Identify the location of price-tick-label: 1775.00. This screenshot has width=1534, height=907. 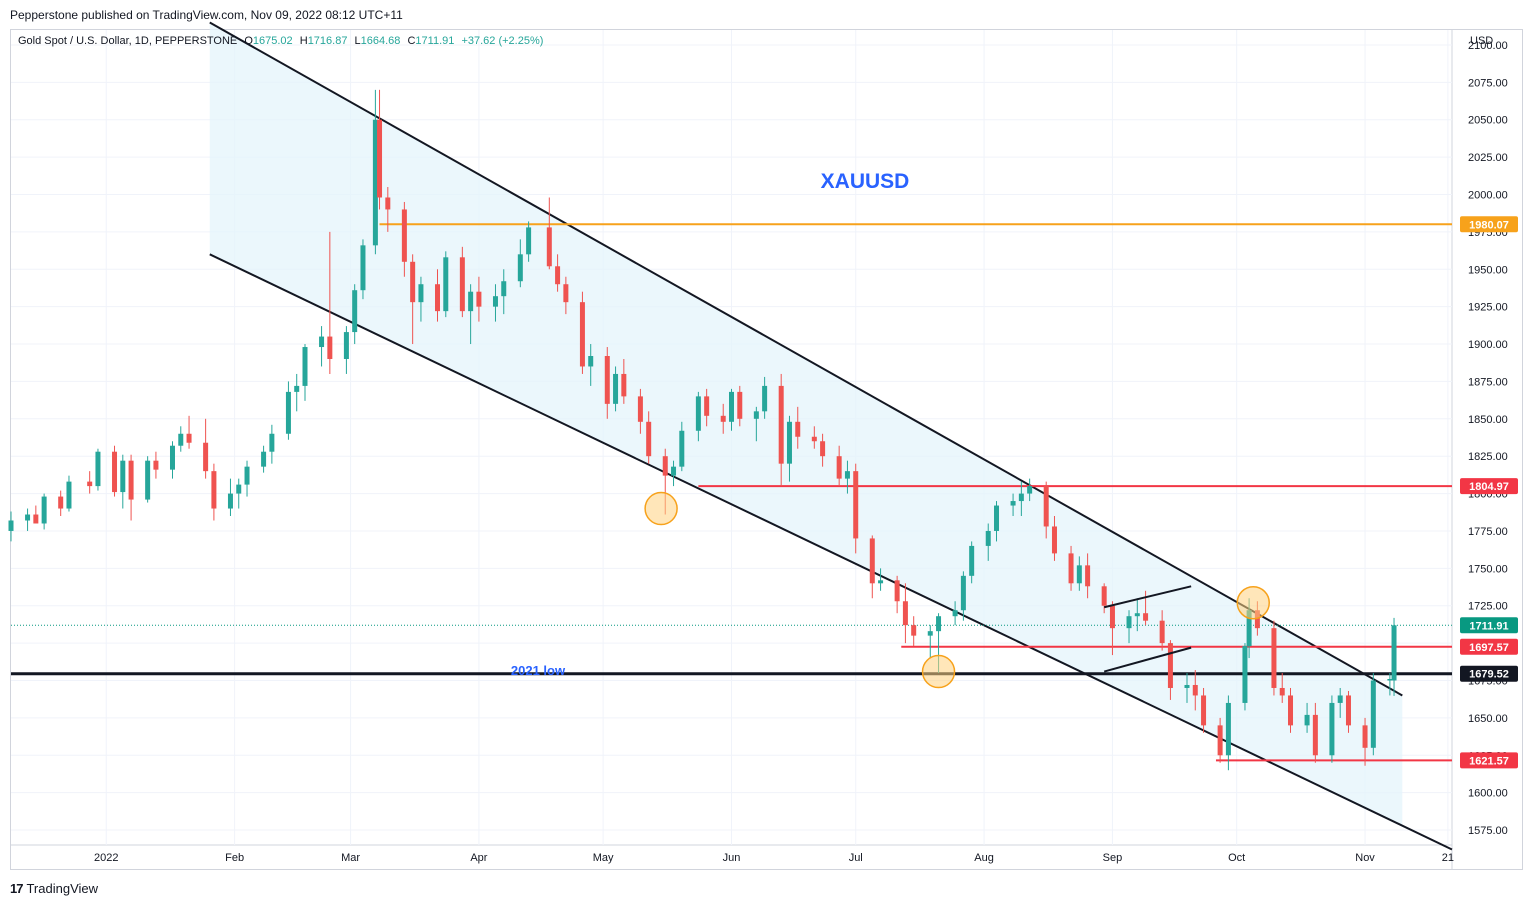
(1488, 532).